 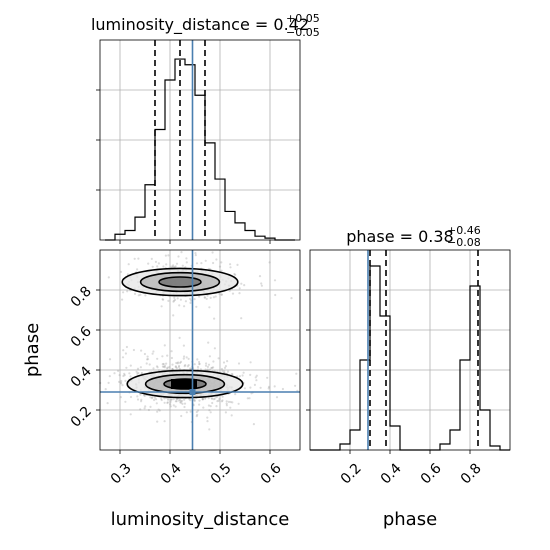 What do you see at coordinates (81, 297) in the screenshot?
I see `y-tick-label-phase-3: 0.8` at bounding box center [81, 297].